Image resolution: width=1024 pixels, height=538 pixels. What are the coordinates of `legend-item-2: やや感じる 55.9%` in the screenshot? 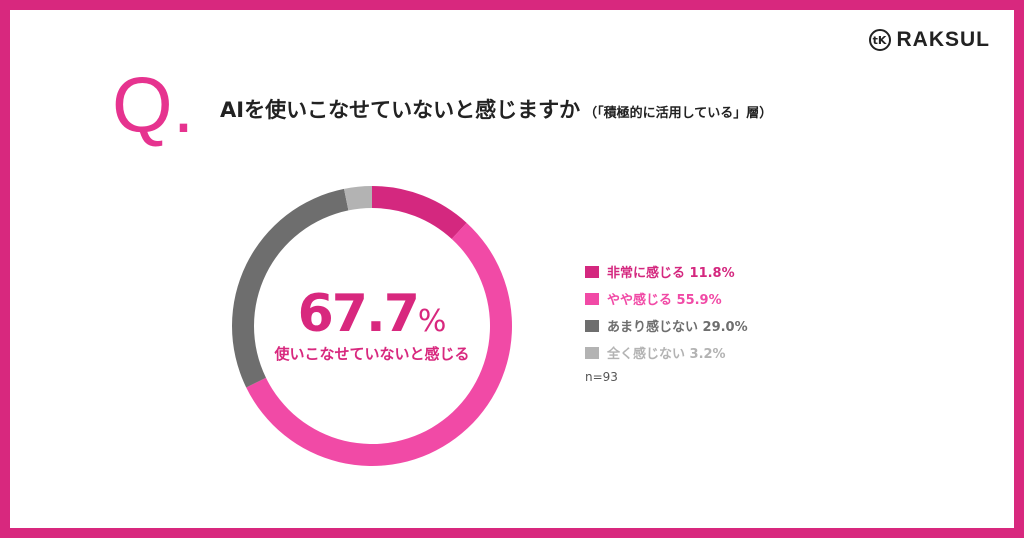 It's located at (666, 298).